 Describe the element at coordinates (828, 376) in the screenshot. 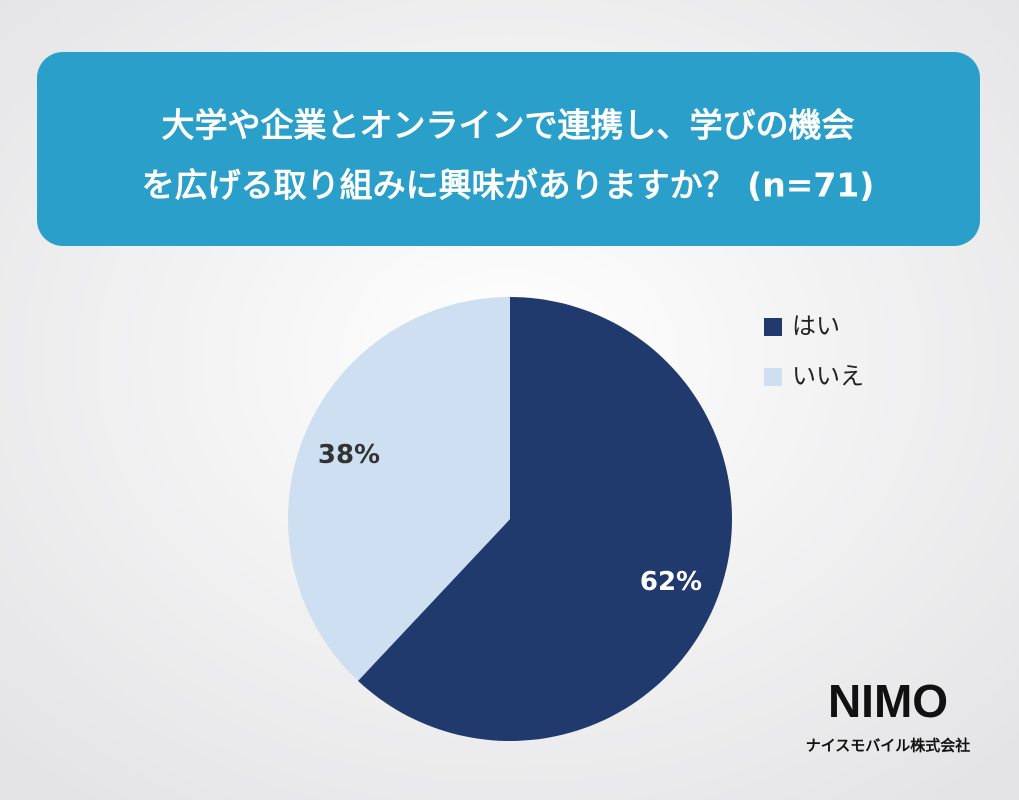

I see `legend-label: いいえ` at that location.